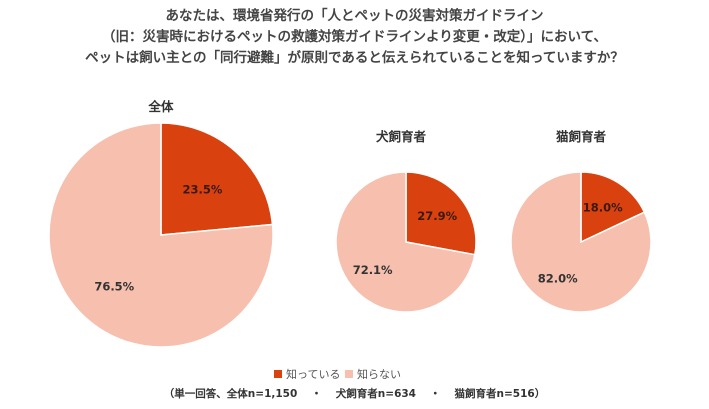  What do you see at coordinates (401, 136) in the screenshot?
I see `pie-title: 犬飼育者` at bounding box center [401, 136].